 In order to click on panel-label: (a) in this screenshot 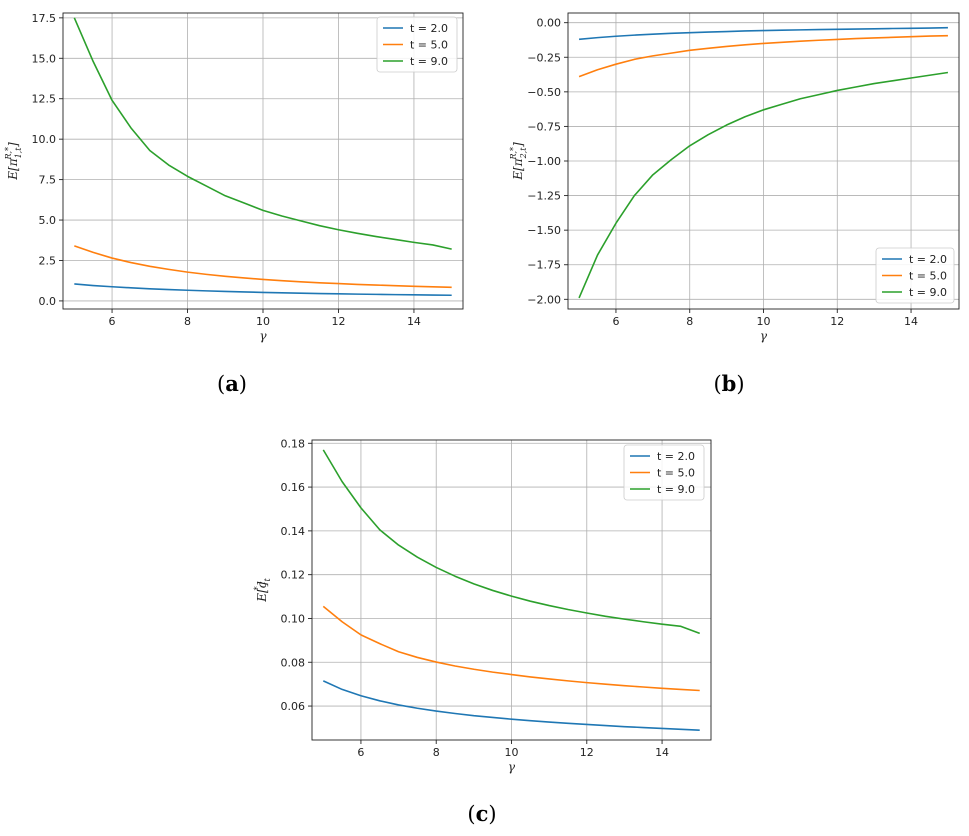, I will do `click(232, 383)`.